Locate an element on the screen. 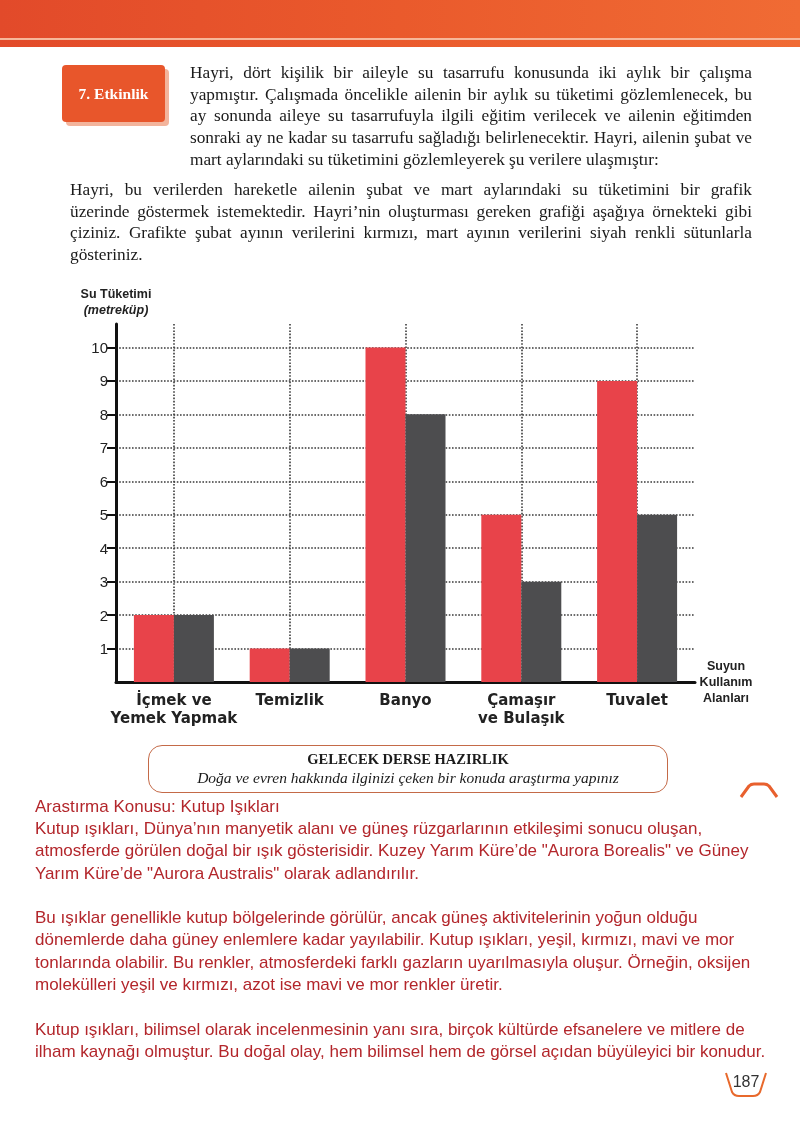  chart-title: 7. Etkinlik is located at coordinates (113, 93).